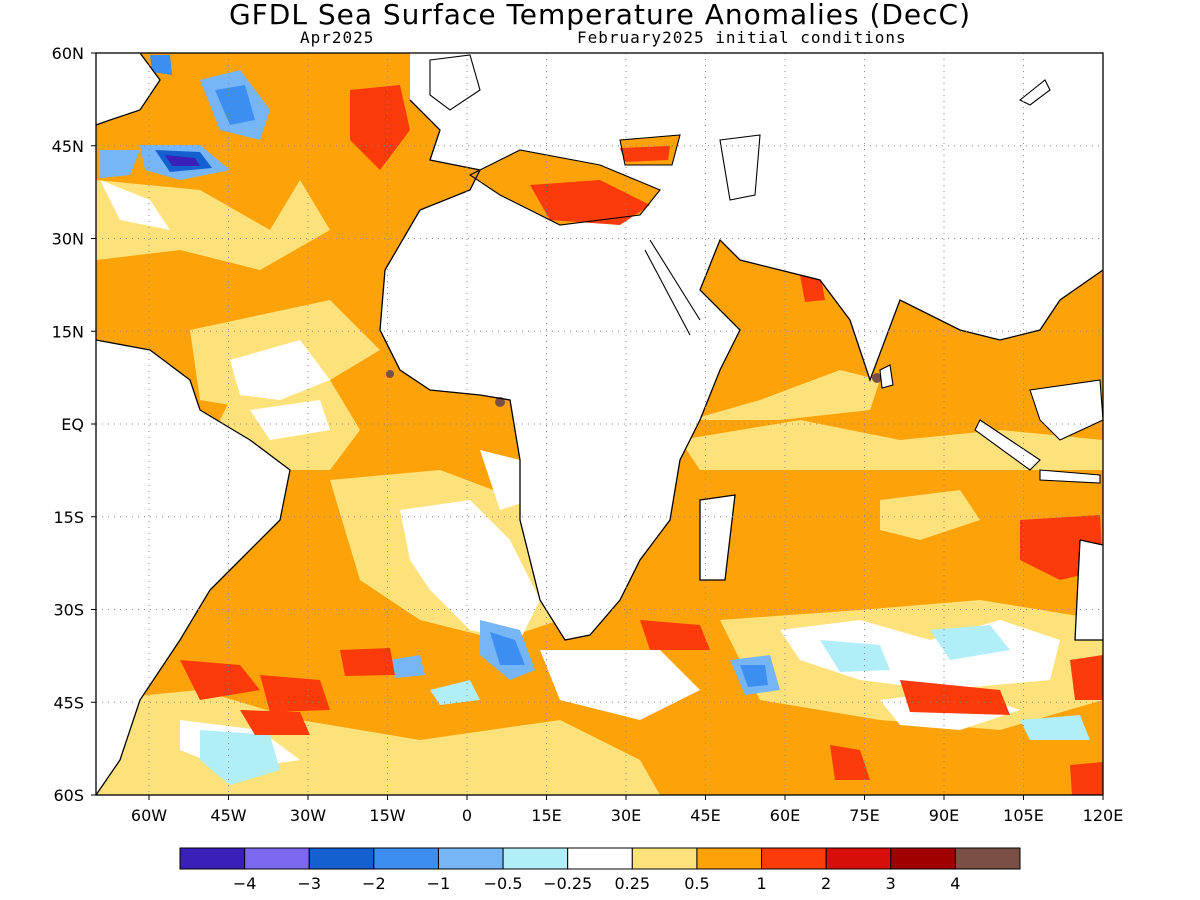 The width and height of the screenshot is (1200, 900). I want to click on lon-tick-label: 90E, so click(944, 815).